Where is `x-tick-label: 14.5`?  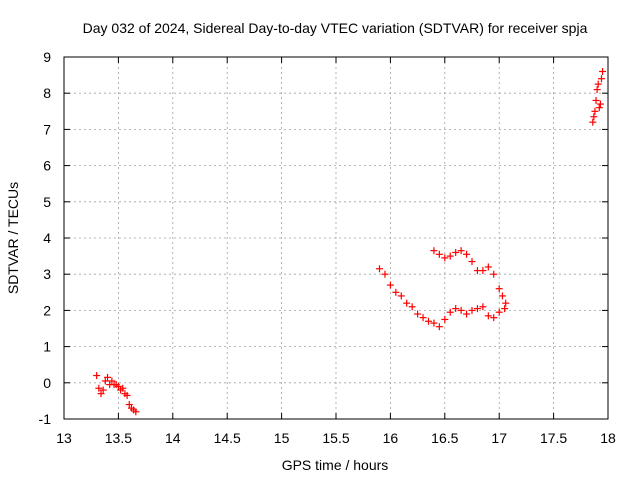 x-tick-label: 14.5 is located at coordinates (227, 438).